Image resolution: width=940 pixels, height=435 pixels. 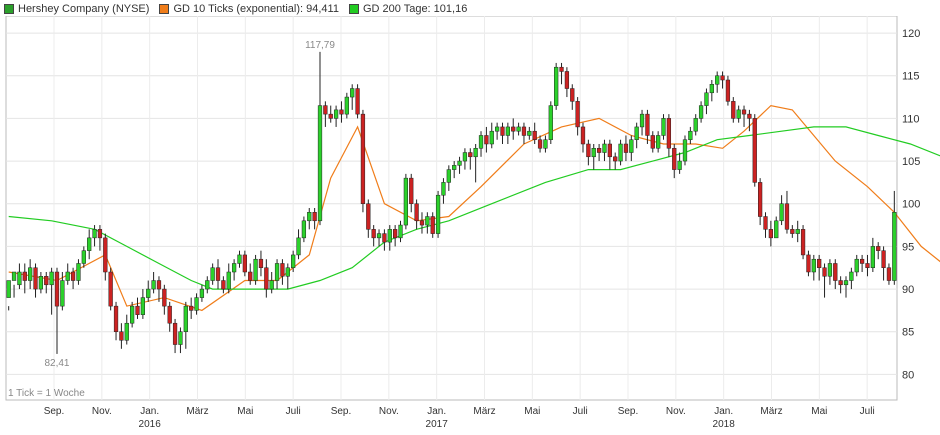 What do you see at coordinates (911, 77) in the screenshot?
I see `y-tick-label: 115` at bounding box center [911, 77].